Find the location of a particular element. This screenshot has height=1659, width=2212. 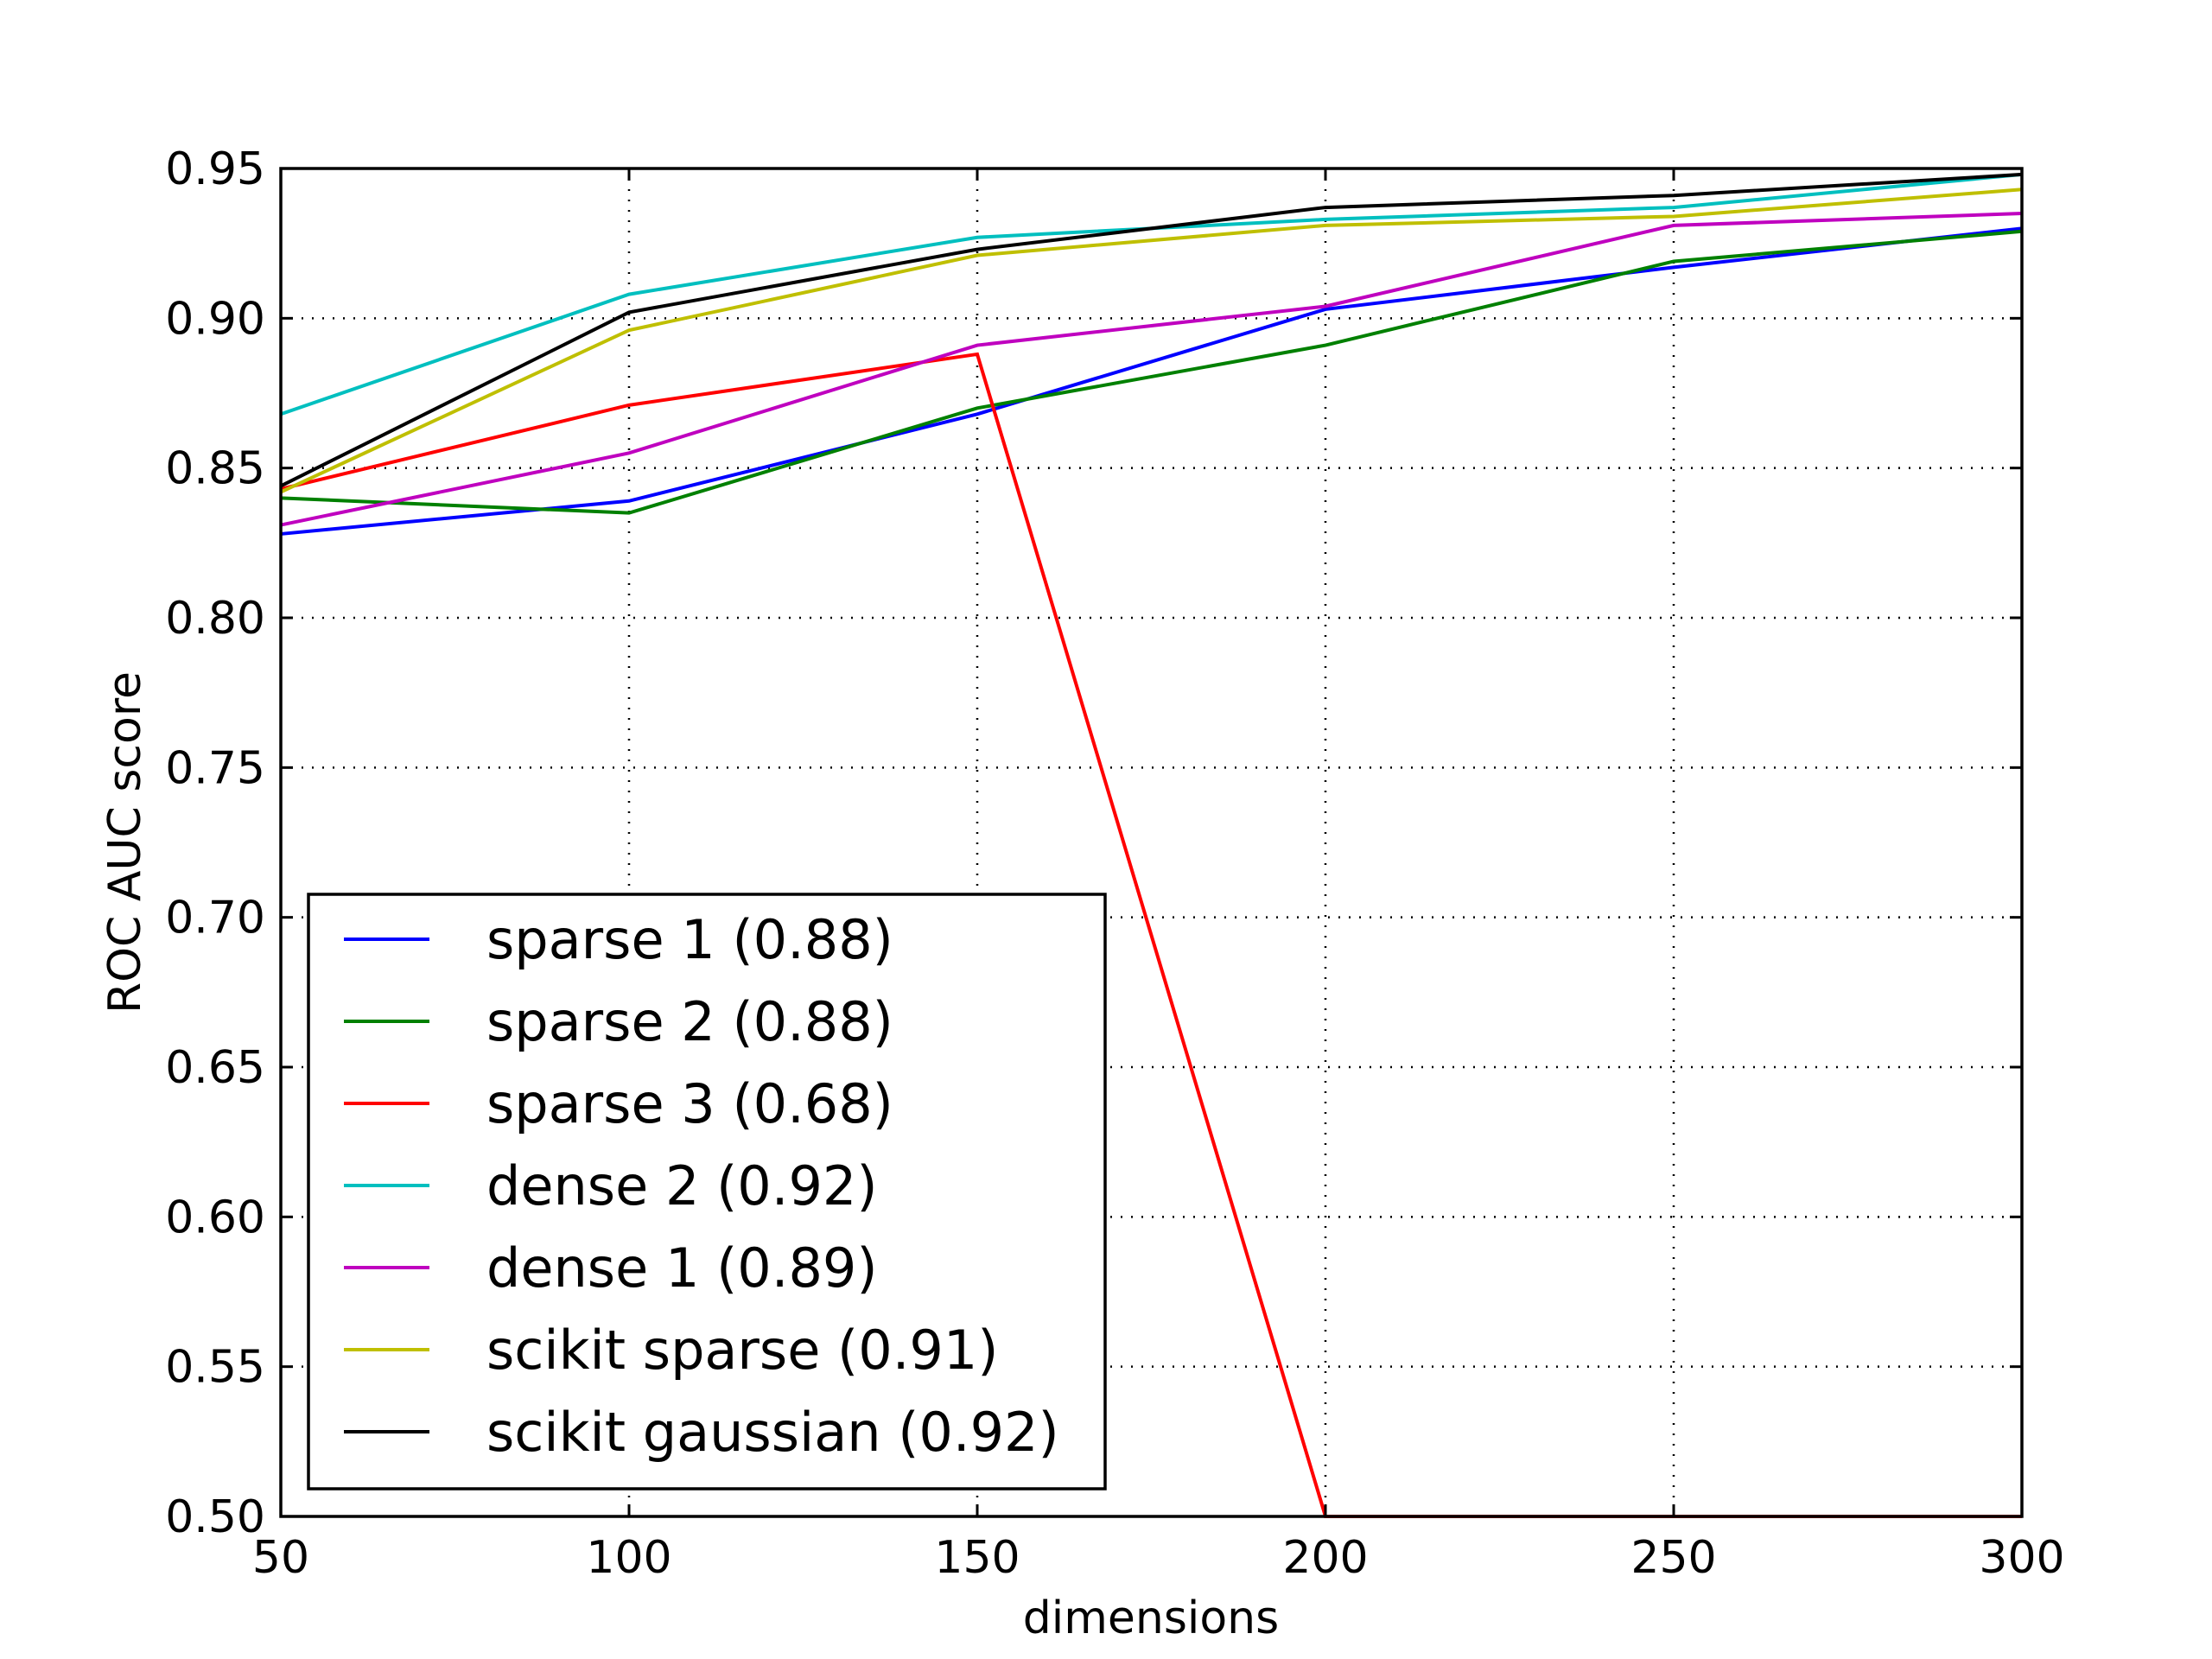

y-tick-label: 0.55 is located at coordinates (215, 1368).